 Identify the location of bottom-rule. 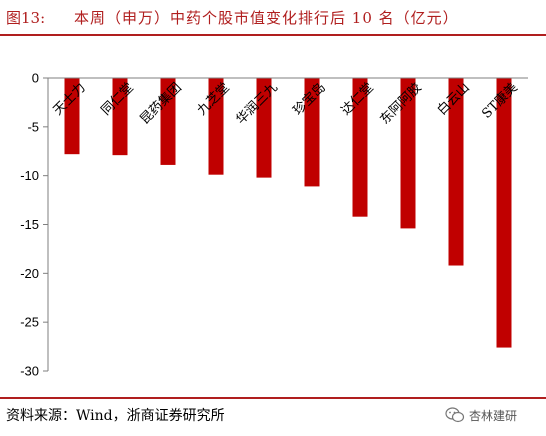
(273, 398).